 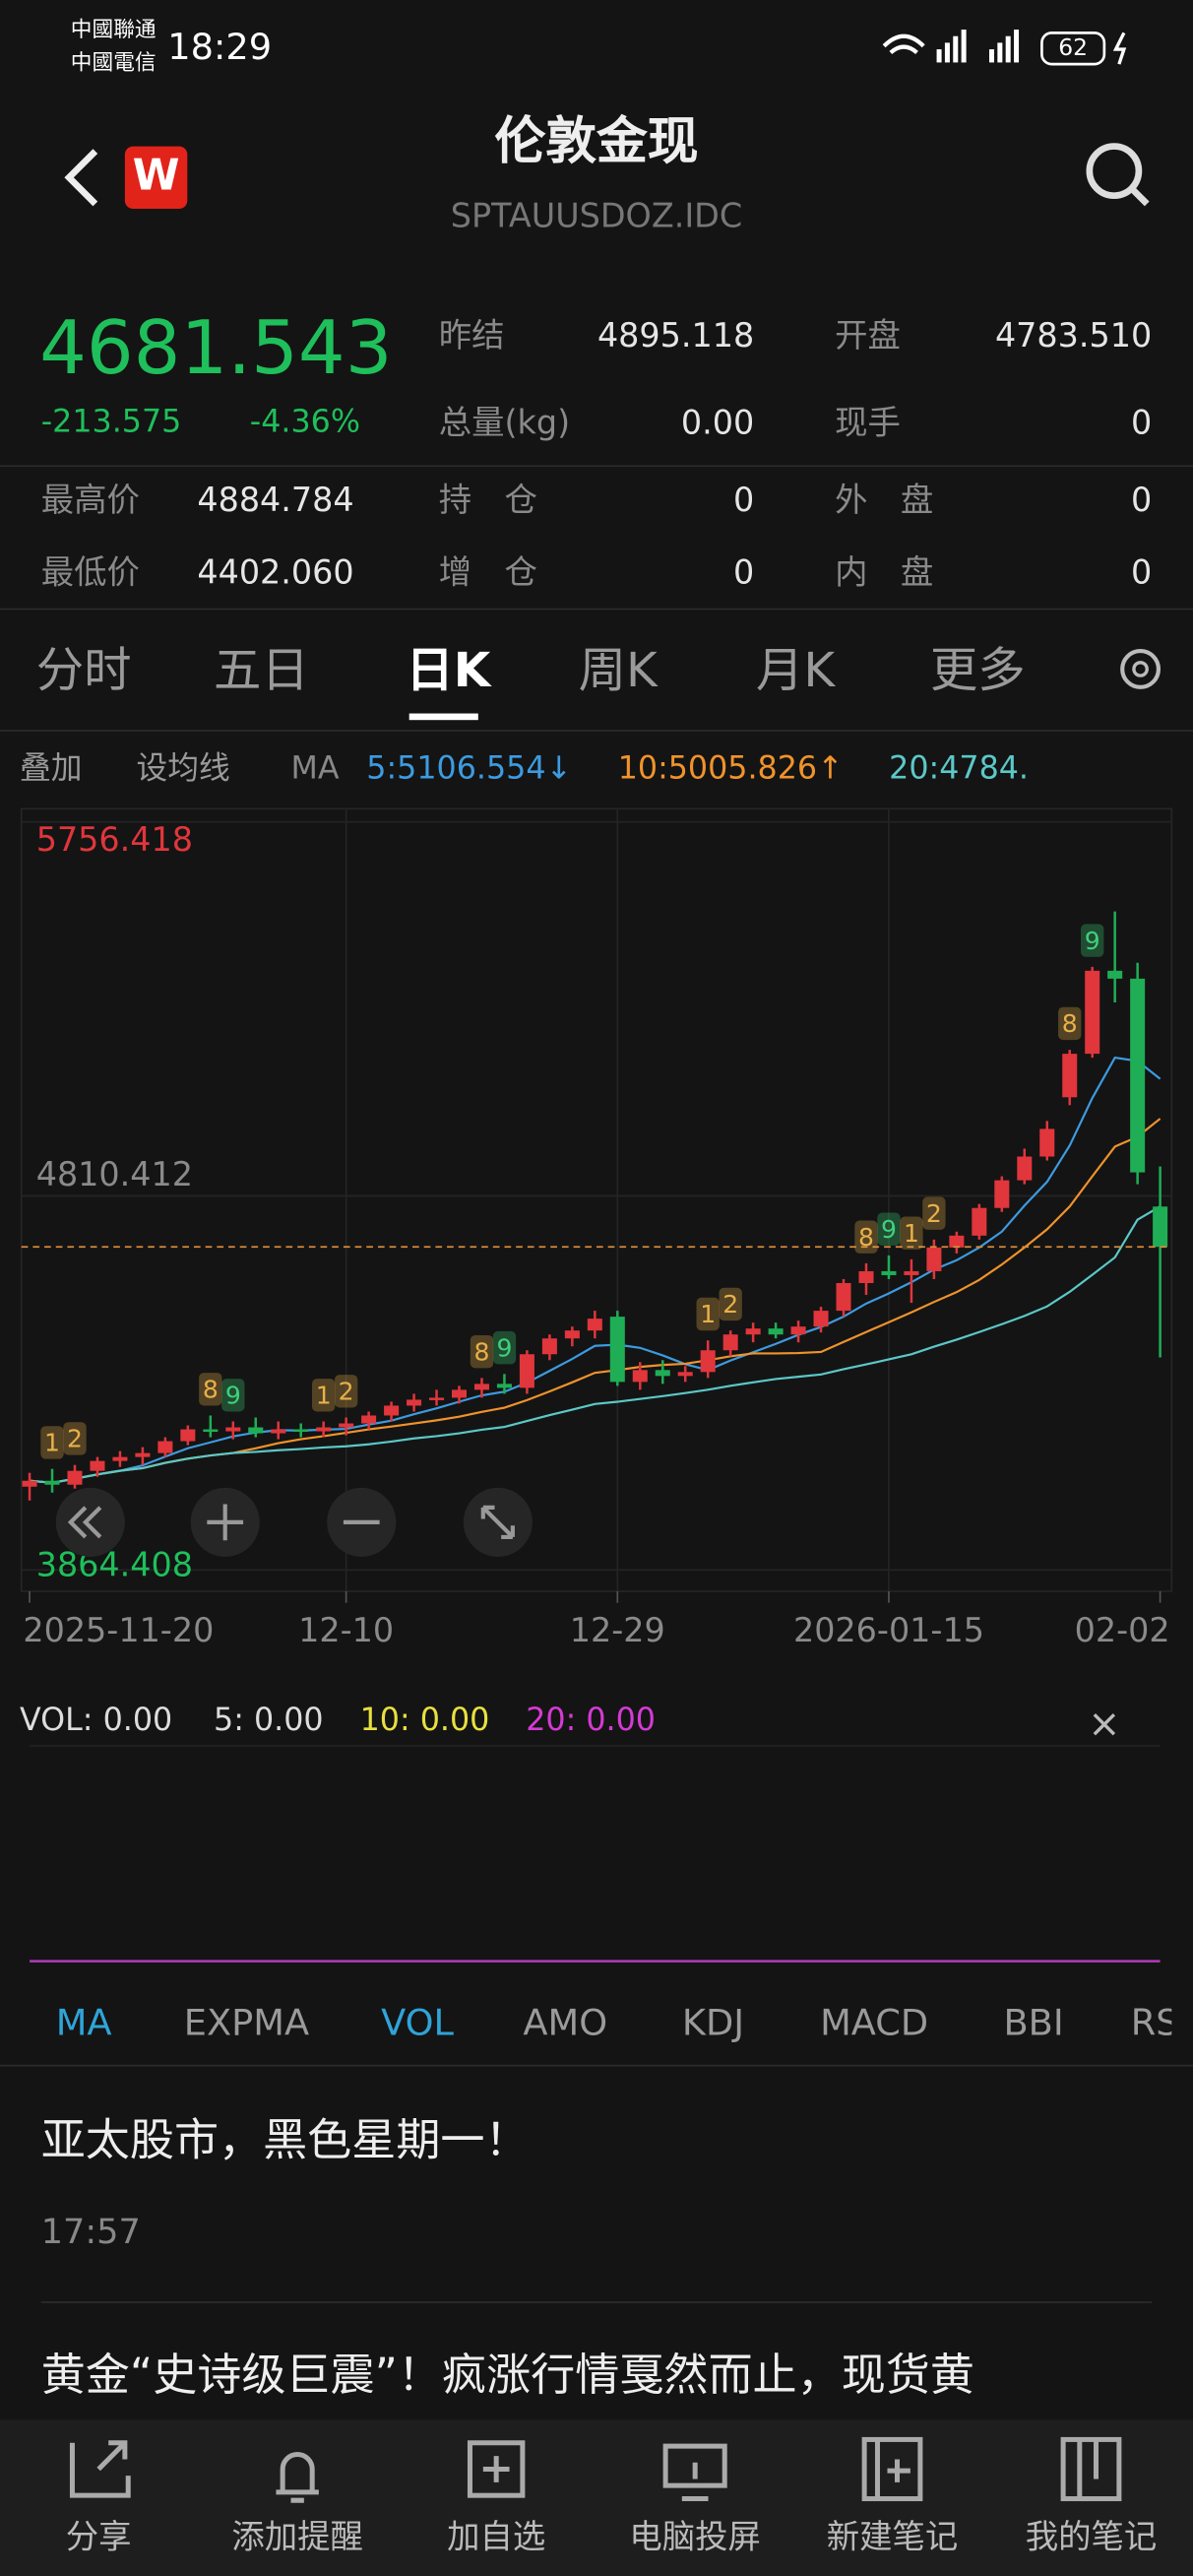 What do you see at coordinates (183, 768) in the screenshot?
I see `set-ma-button: 设均线` at bounding box center [183, 768].